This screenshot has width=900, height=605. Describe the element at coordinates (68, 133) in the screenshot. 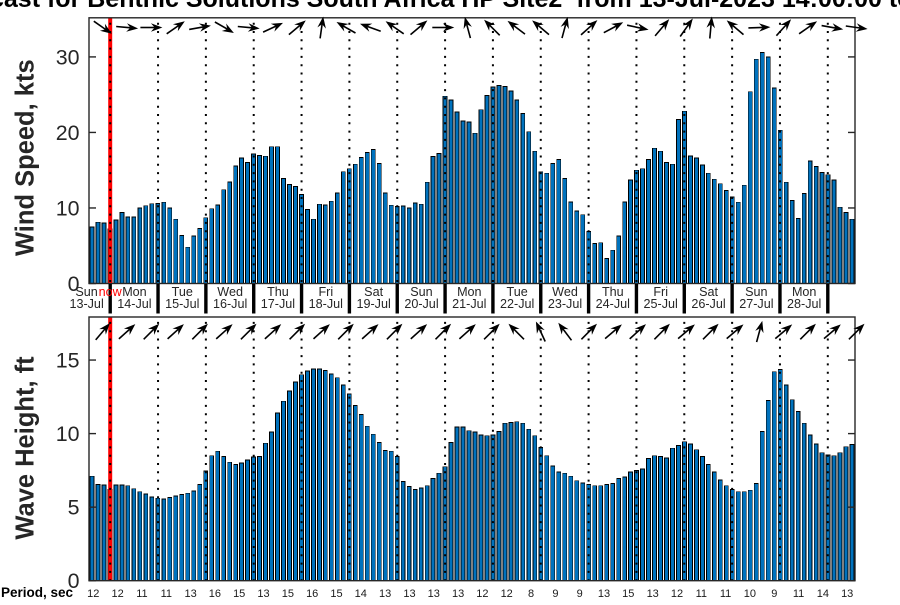

I see `svg-text: 20` at that location.